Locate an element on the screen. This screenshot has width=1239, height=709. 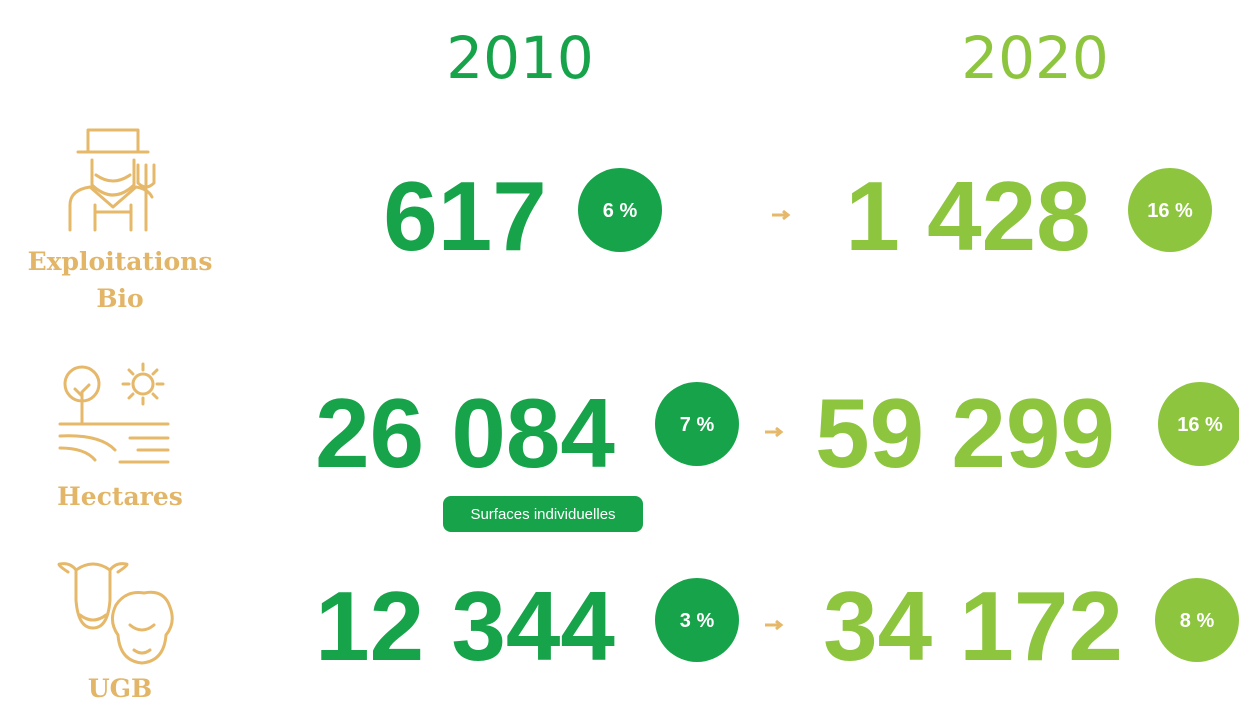
row-label: Bio is located at coordinates (119, 298).